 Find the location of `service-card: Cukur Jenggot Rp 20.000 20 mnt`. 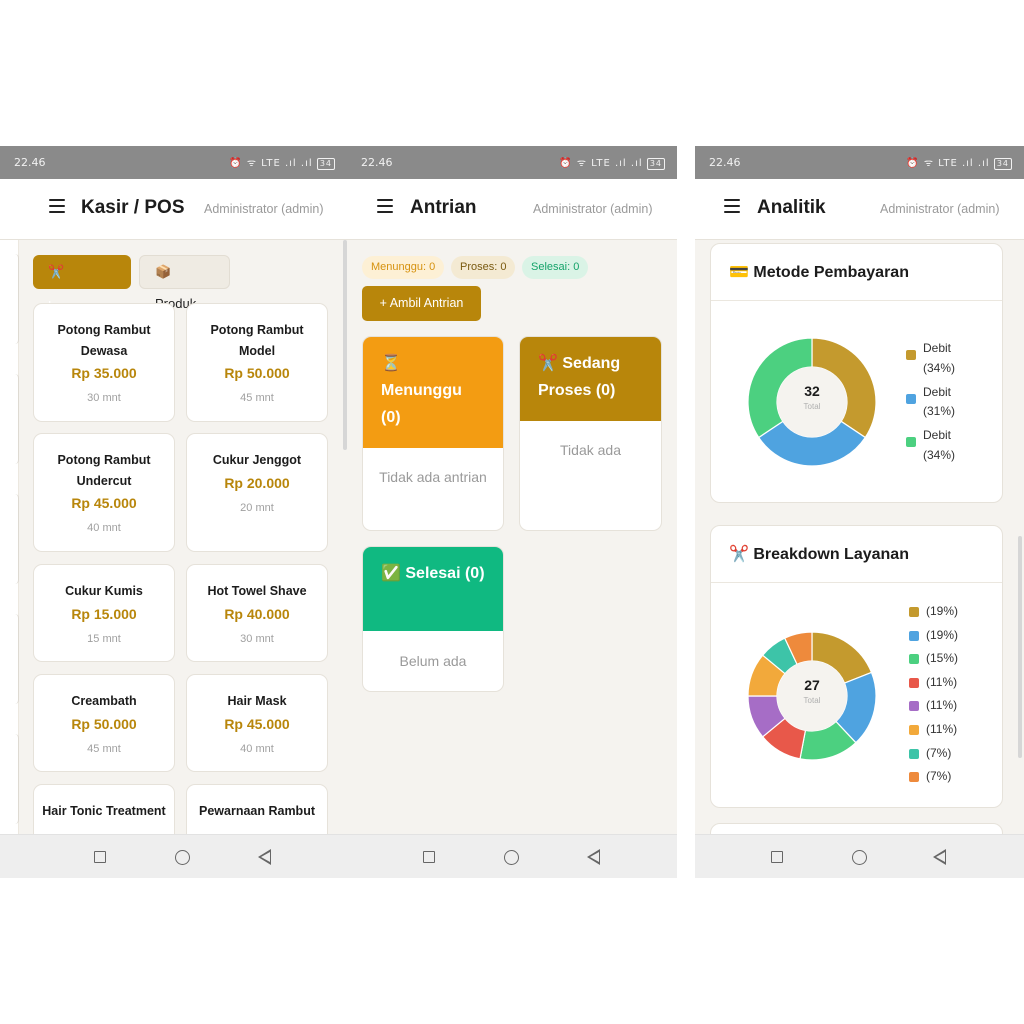

service-card: Cukur Jenggot Rp 20.000 20 mnt is located at coordinates (257, 492).